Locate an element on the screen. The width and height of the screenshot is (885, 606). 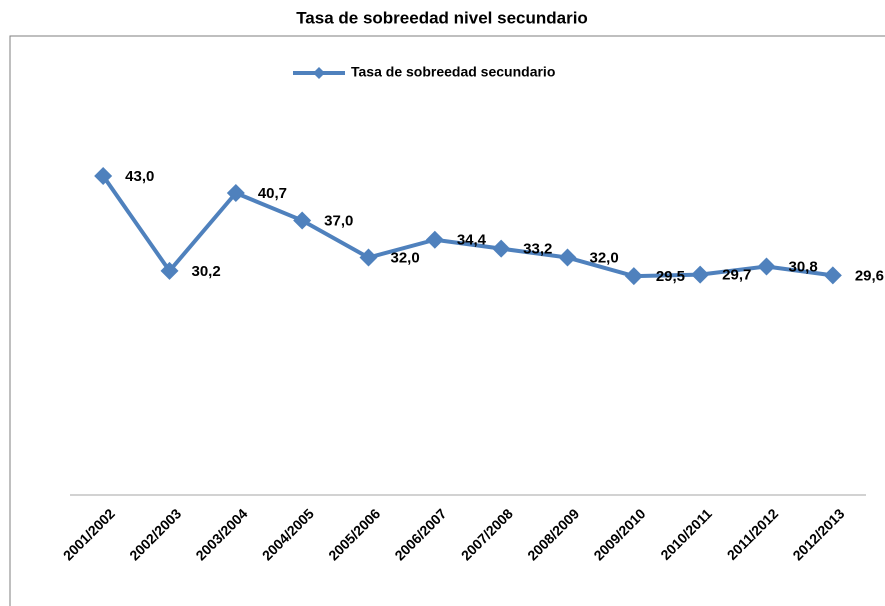
data-label: 30,2 is located at coordinates (206, 271).